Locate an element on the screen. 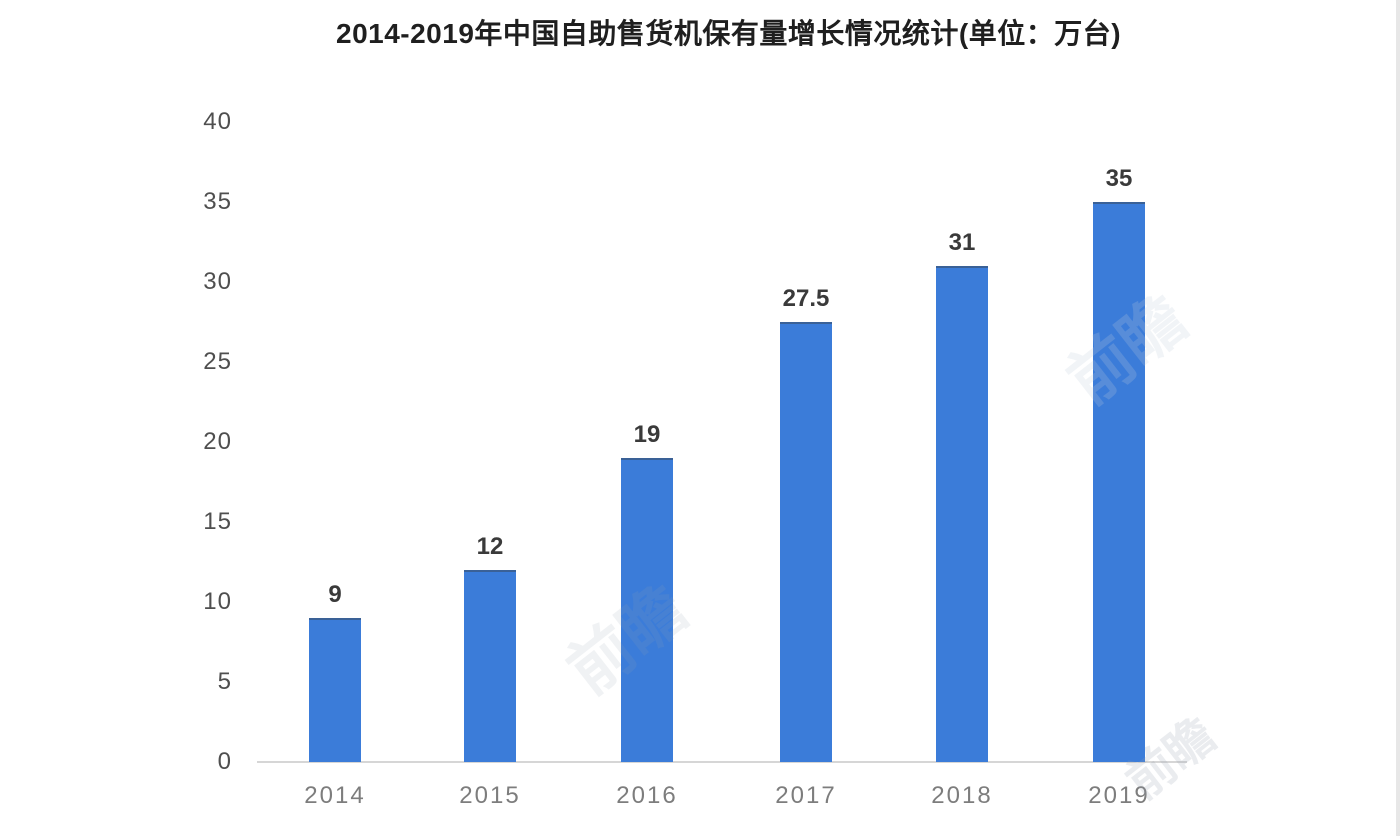  bar-value-label: 9 is located at coordinates (335, 594).